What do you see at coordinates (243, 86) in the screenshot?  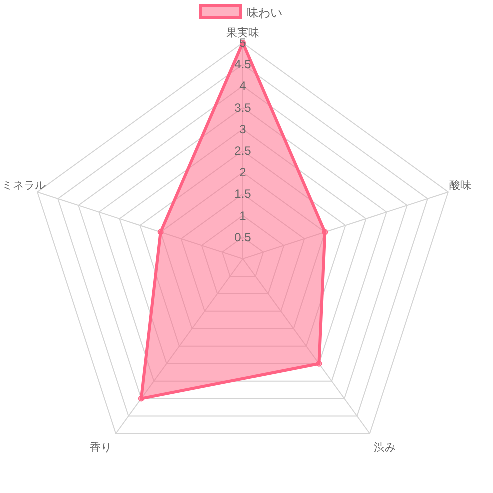 I see `y-tick-label: 4` at bounding box center [243, 86].